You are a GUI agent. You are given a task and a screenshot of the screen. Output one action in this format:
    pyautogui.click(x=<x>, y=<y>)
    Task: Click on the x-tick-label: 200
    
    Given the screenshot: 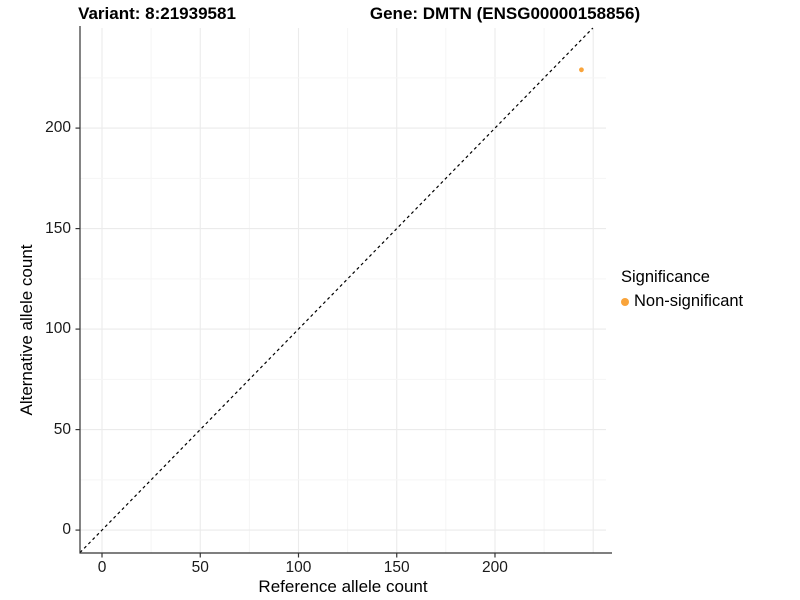 What is the action you would take?
    pyautogui.click(x=495, y=567)
    